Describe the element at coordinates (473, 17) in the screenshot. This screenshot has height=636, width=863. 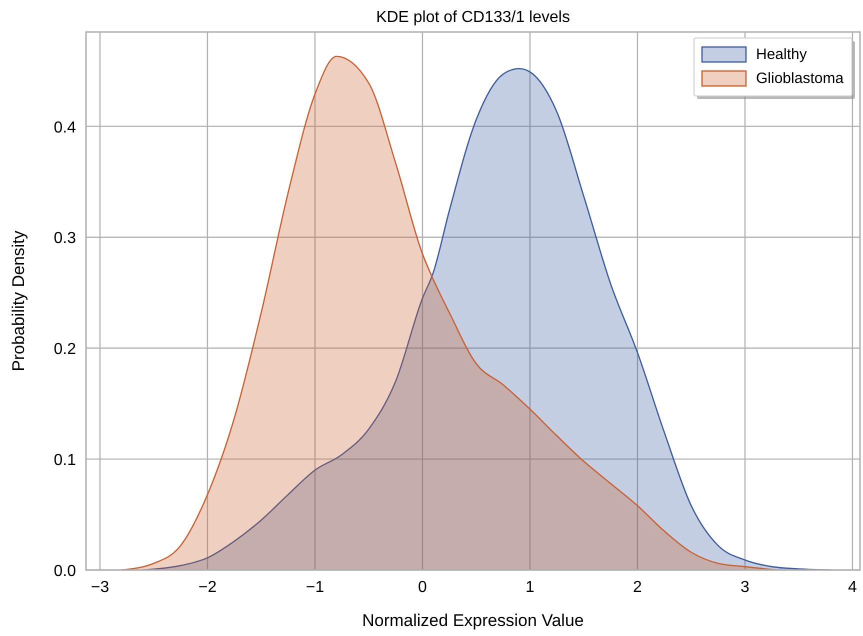
I see `chart-title: KDE plot of CD133/1 levels` at that location.